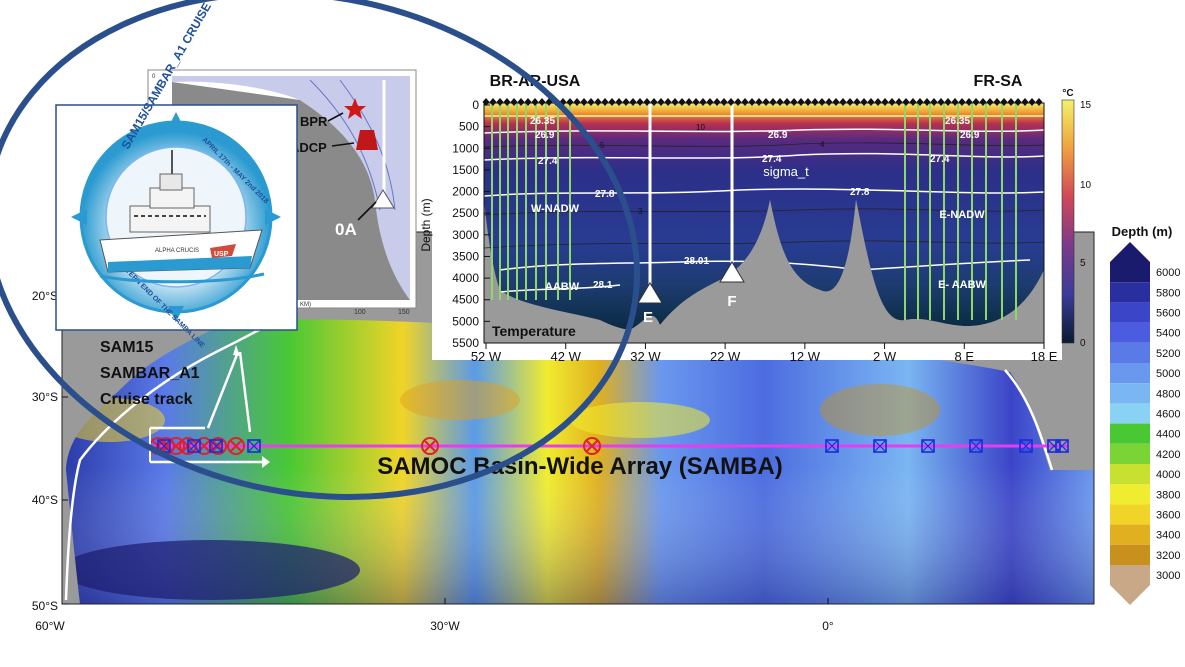  Describe the element at coordinates (465, 213) in the screenshot. I see `section-y-tick-label: 2500` at that location.